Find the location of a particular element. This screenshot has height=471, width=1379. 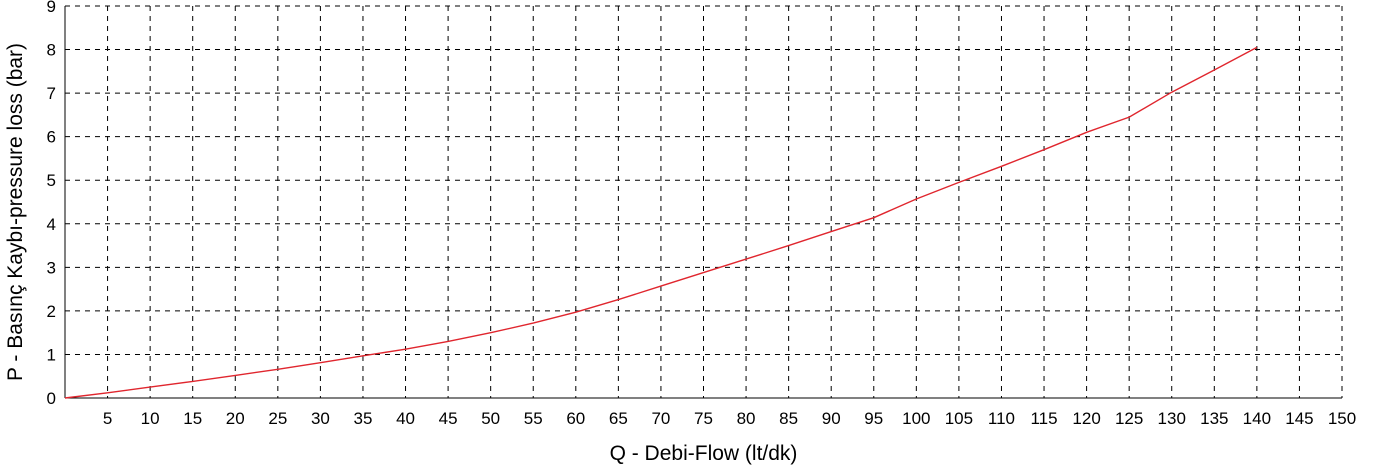

x-tick-label-3: 20 is located at coordinates (235, 418).